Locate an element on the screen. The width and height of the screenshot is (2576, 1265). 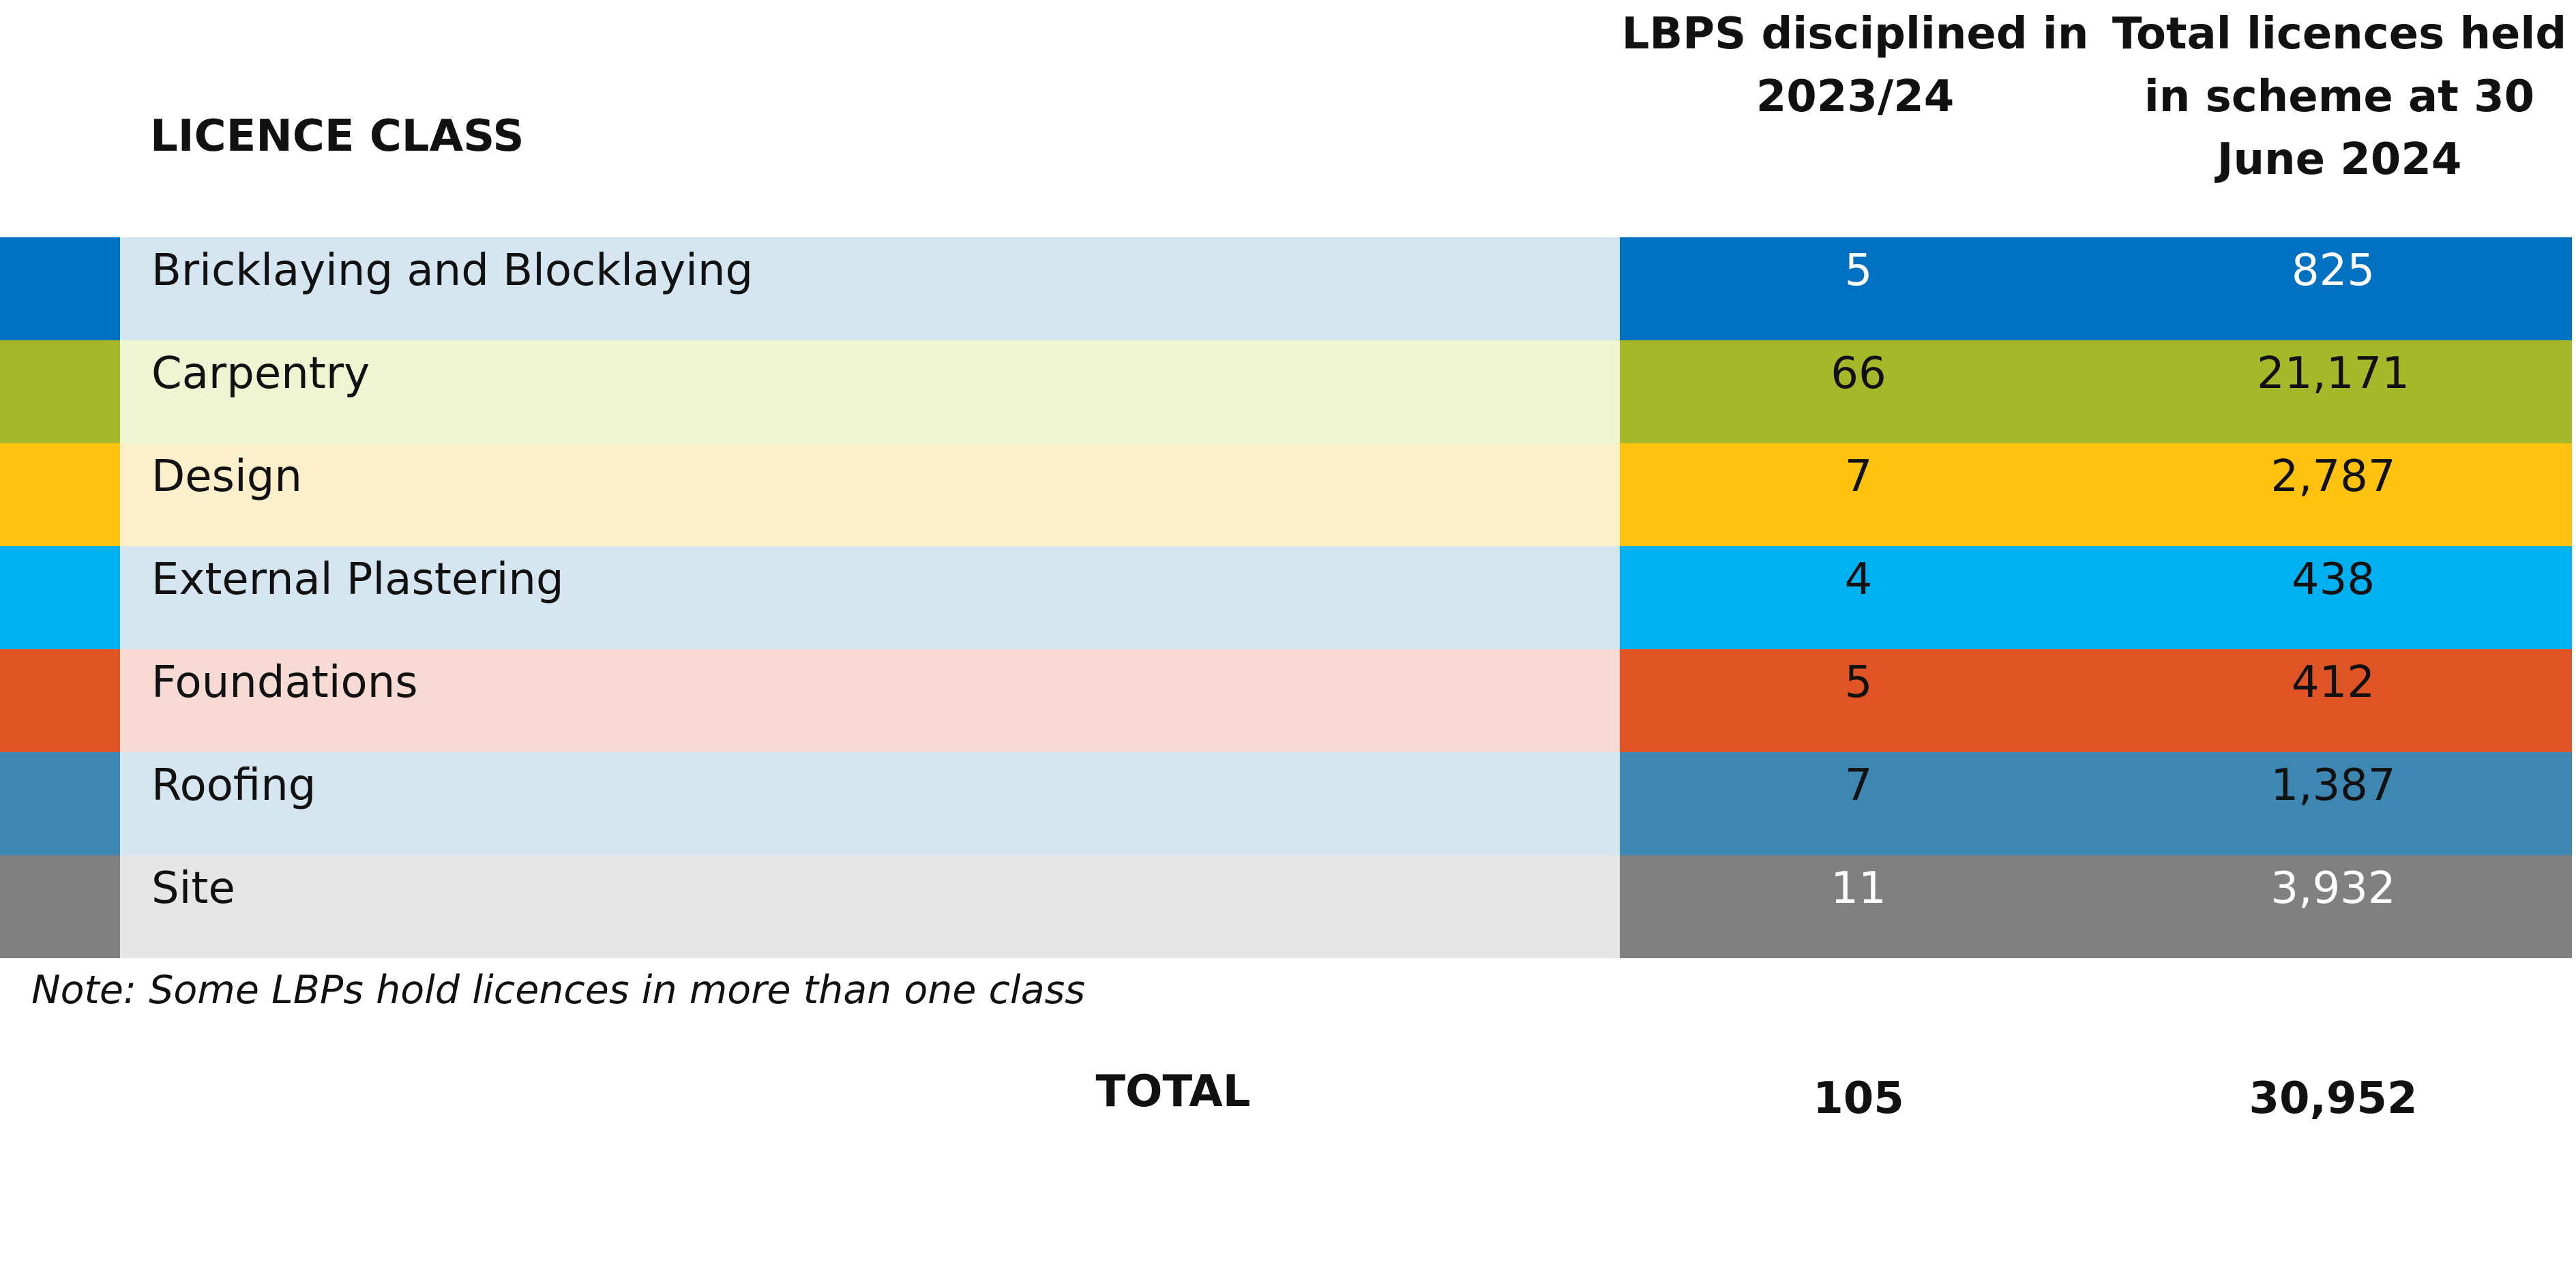
value-cells: 7 1,387 is located at coordinates (2096, 803).